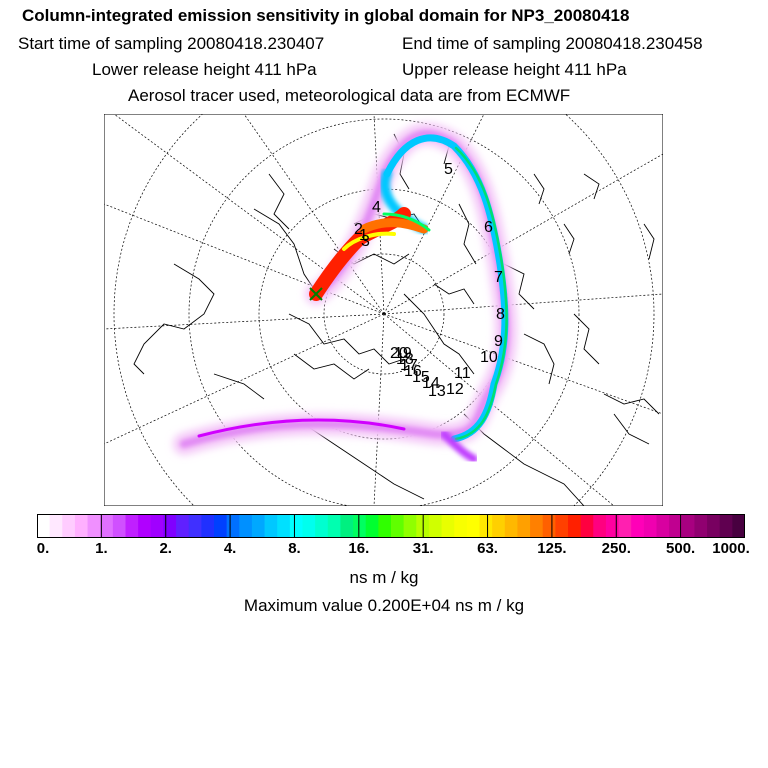 This screenshot has height=768, width=768. I want to click on trajectory-label: 16, so click(413, 371).